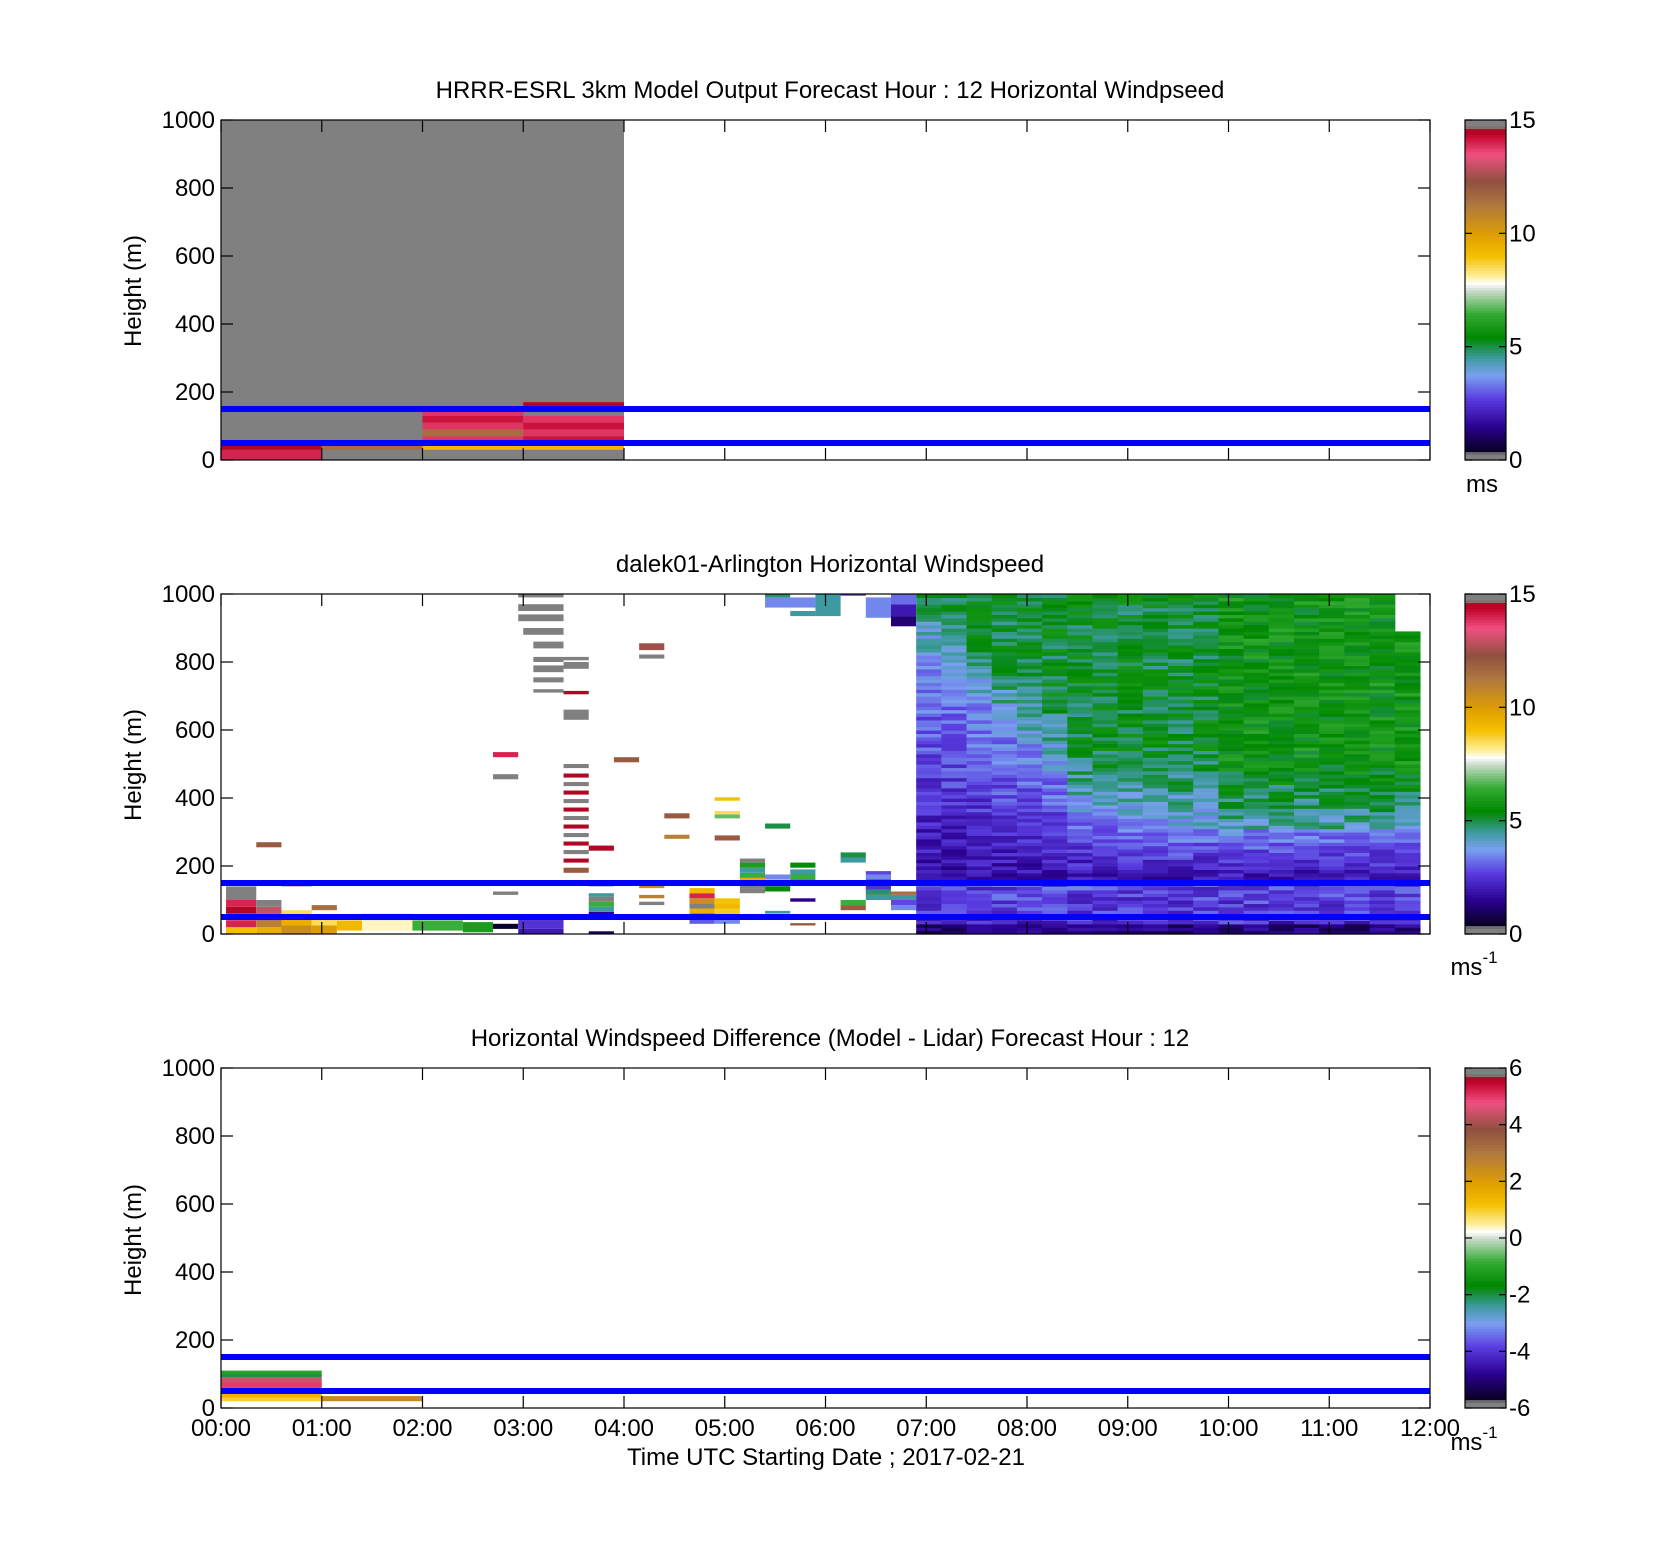 Image resolution: width=1680 pixels, height=1561 pixels. I want to click on x-tick-label: 03:00, so click(523, 1428).